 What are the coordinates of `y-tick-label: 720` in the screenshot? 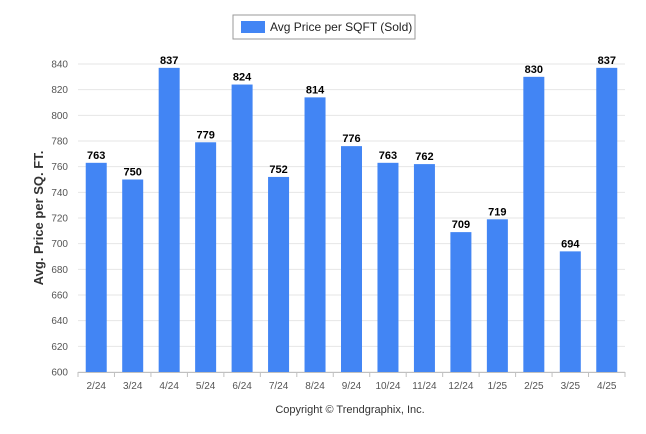 It's located at (59, 219).